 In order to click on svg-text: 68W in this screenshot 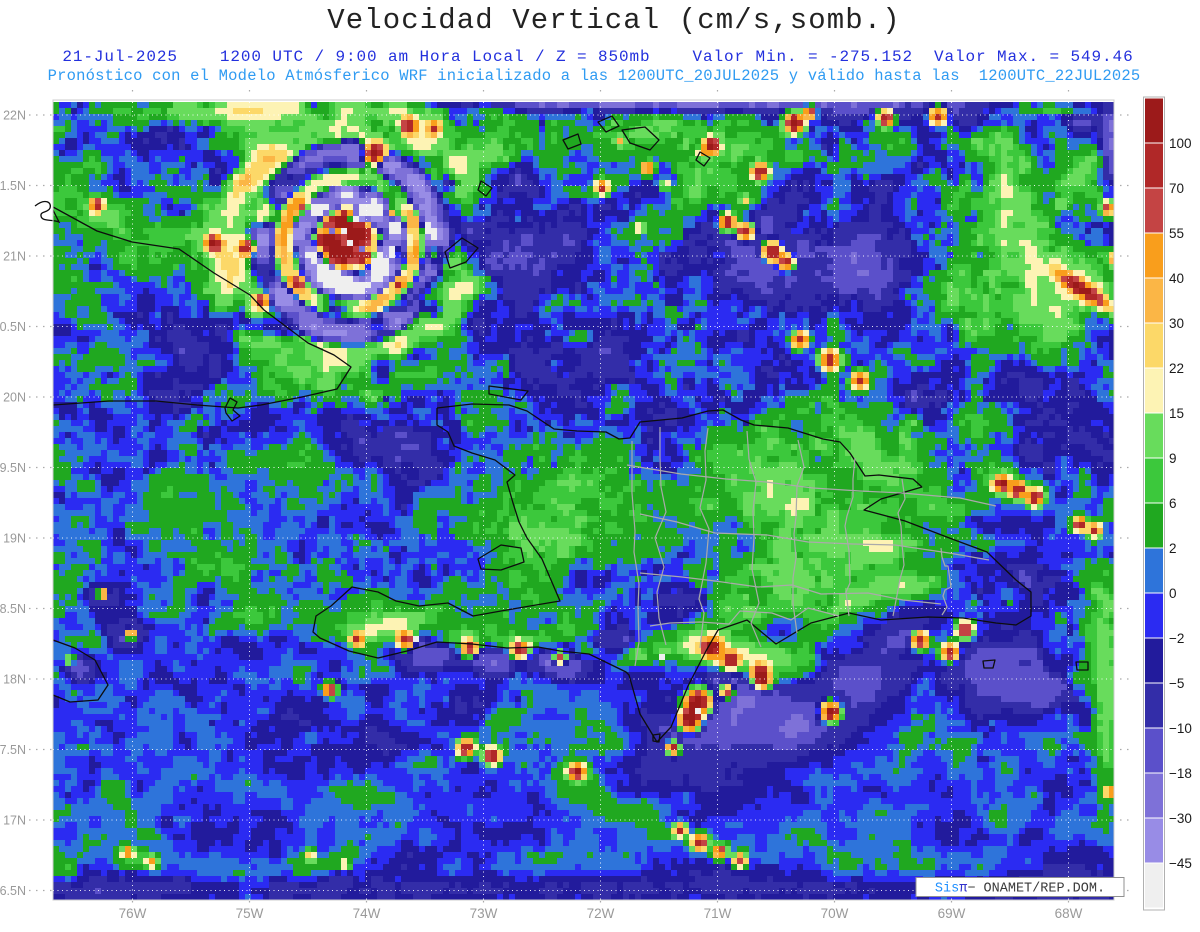, I will do `click(1069, 913)`.